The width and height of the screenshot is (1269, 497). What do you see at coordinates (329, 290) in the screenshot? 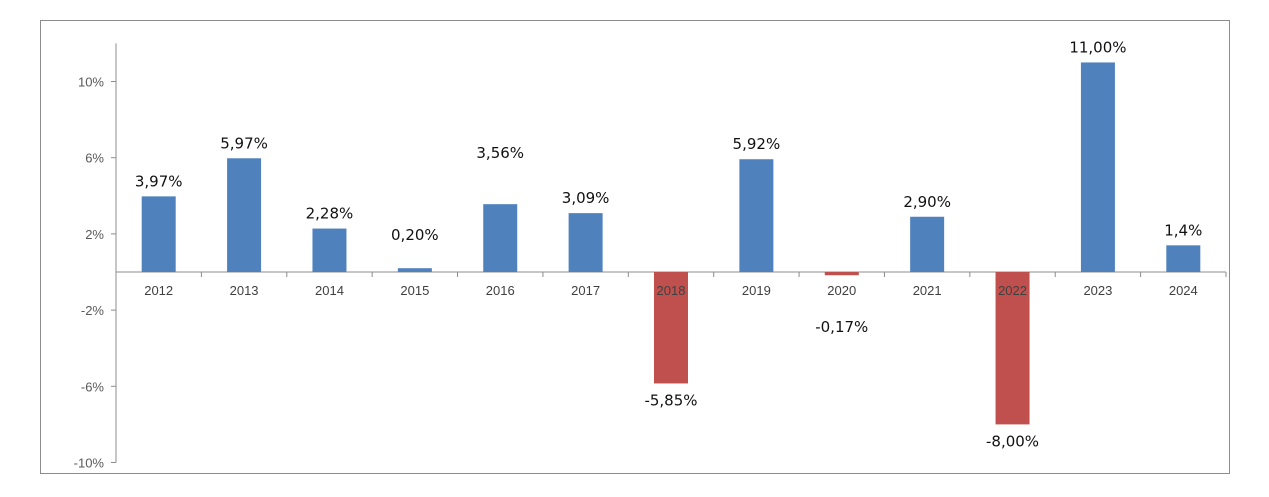
I see `x-tick-label: 2014` at bounding box center [329, 290].